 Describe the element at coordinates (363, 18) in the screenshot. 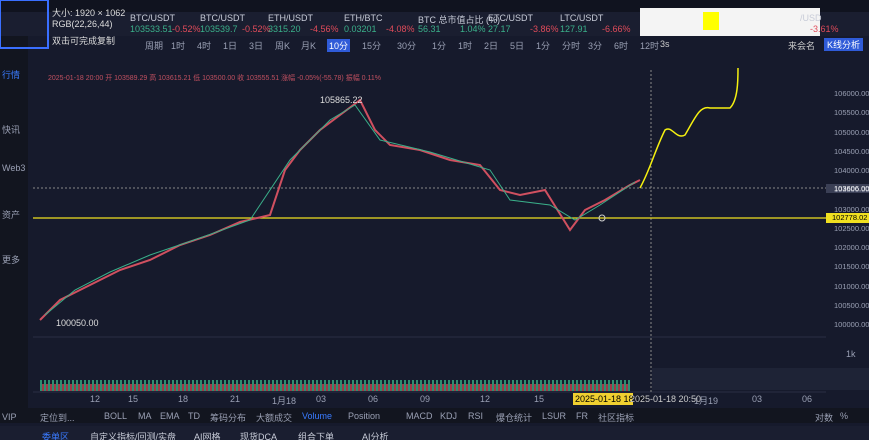

I see `ticker-name: ETH/BTC` at that location.